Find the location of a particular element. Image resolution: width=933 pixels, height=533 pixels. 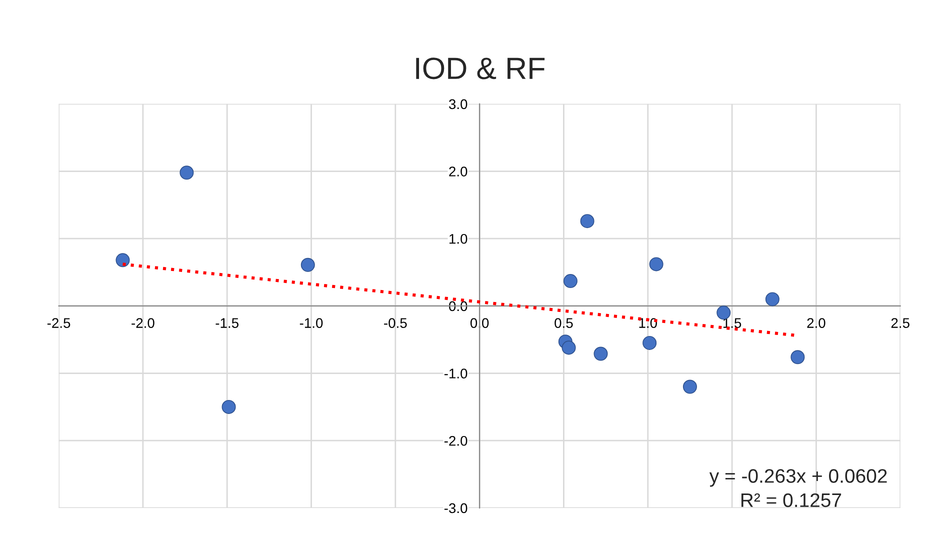

x-tick-label: 2.5 is located at coordinates (900, 323).